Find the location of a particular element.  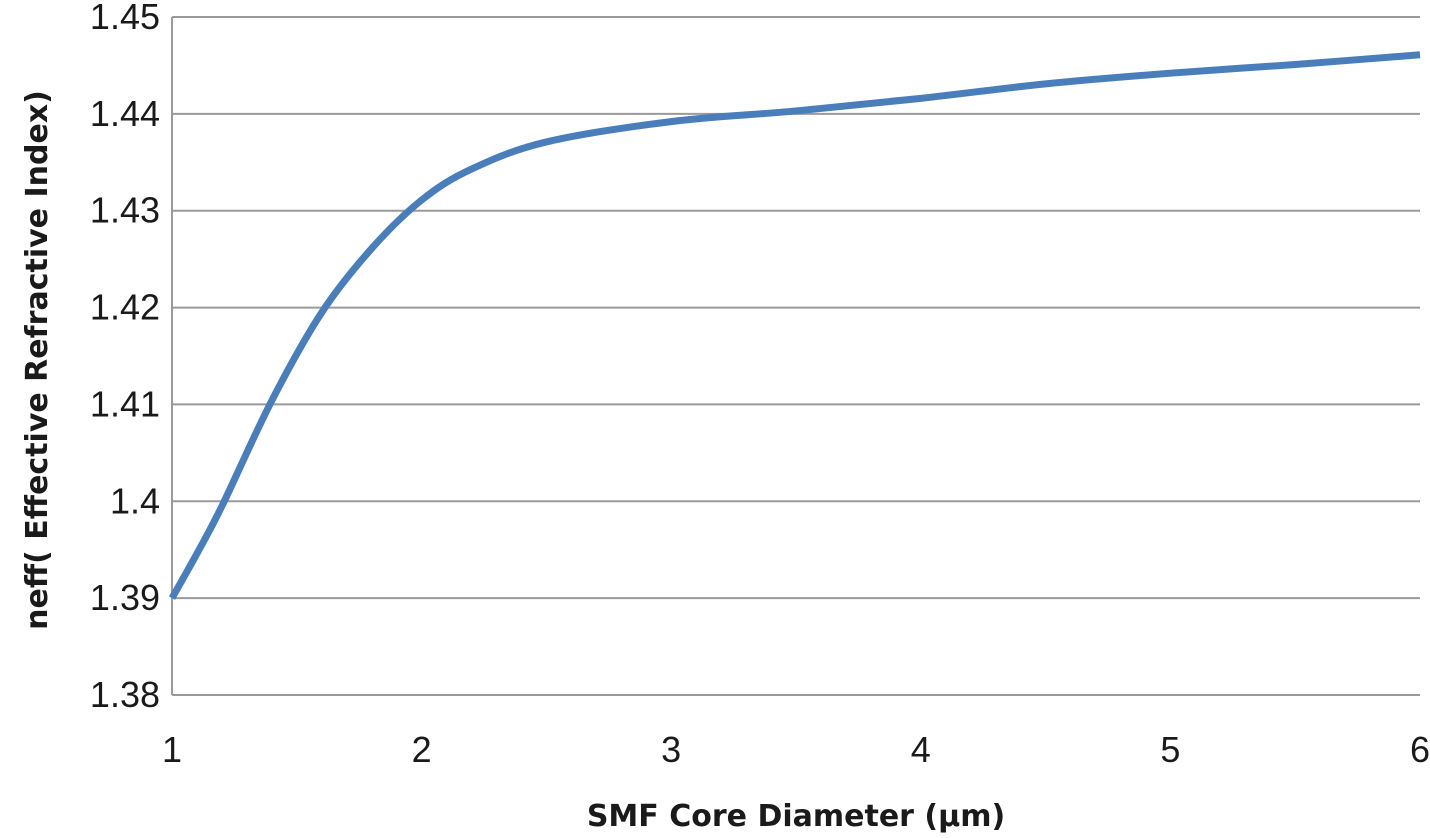

x-tick-label: 3 is located at coordinates (671, 749).